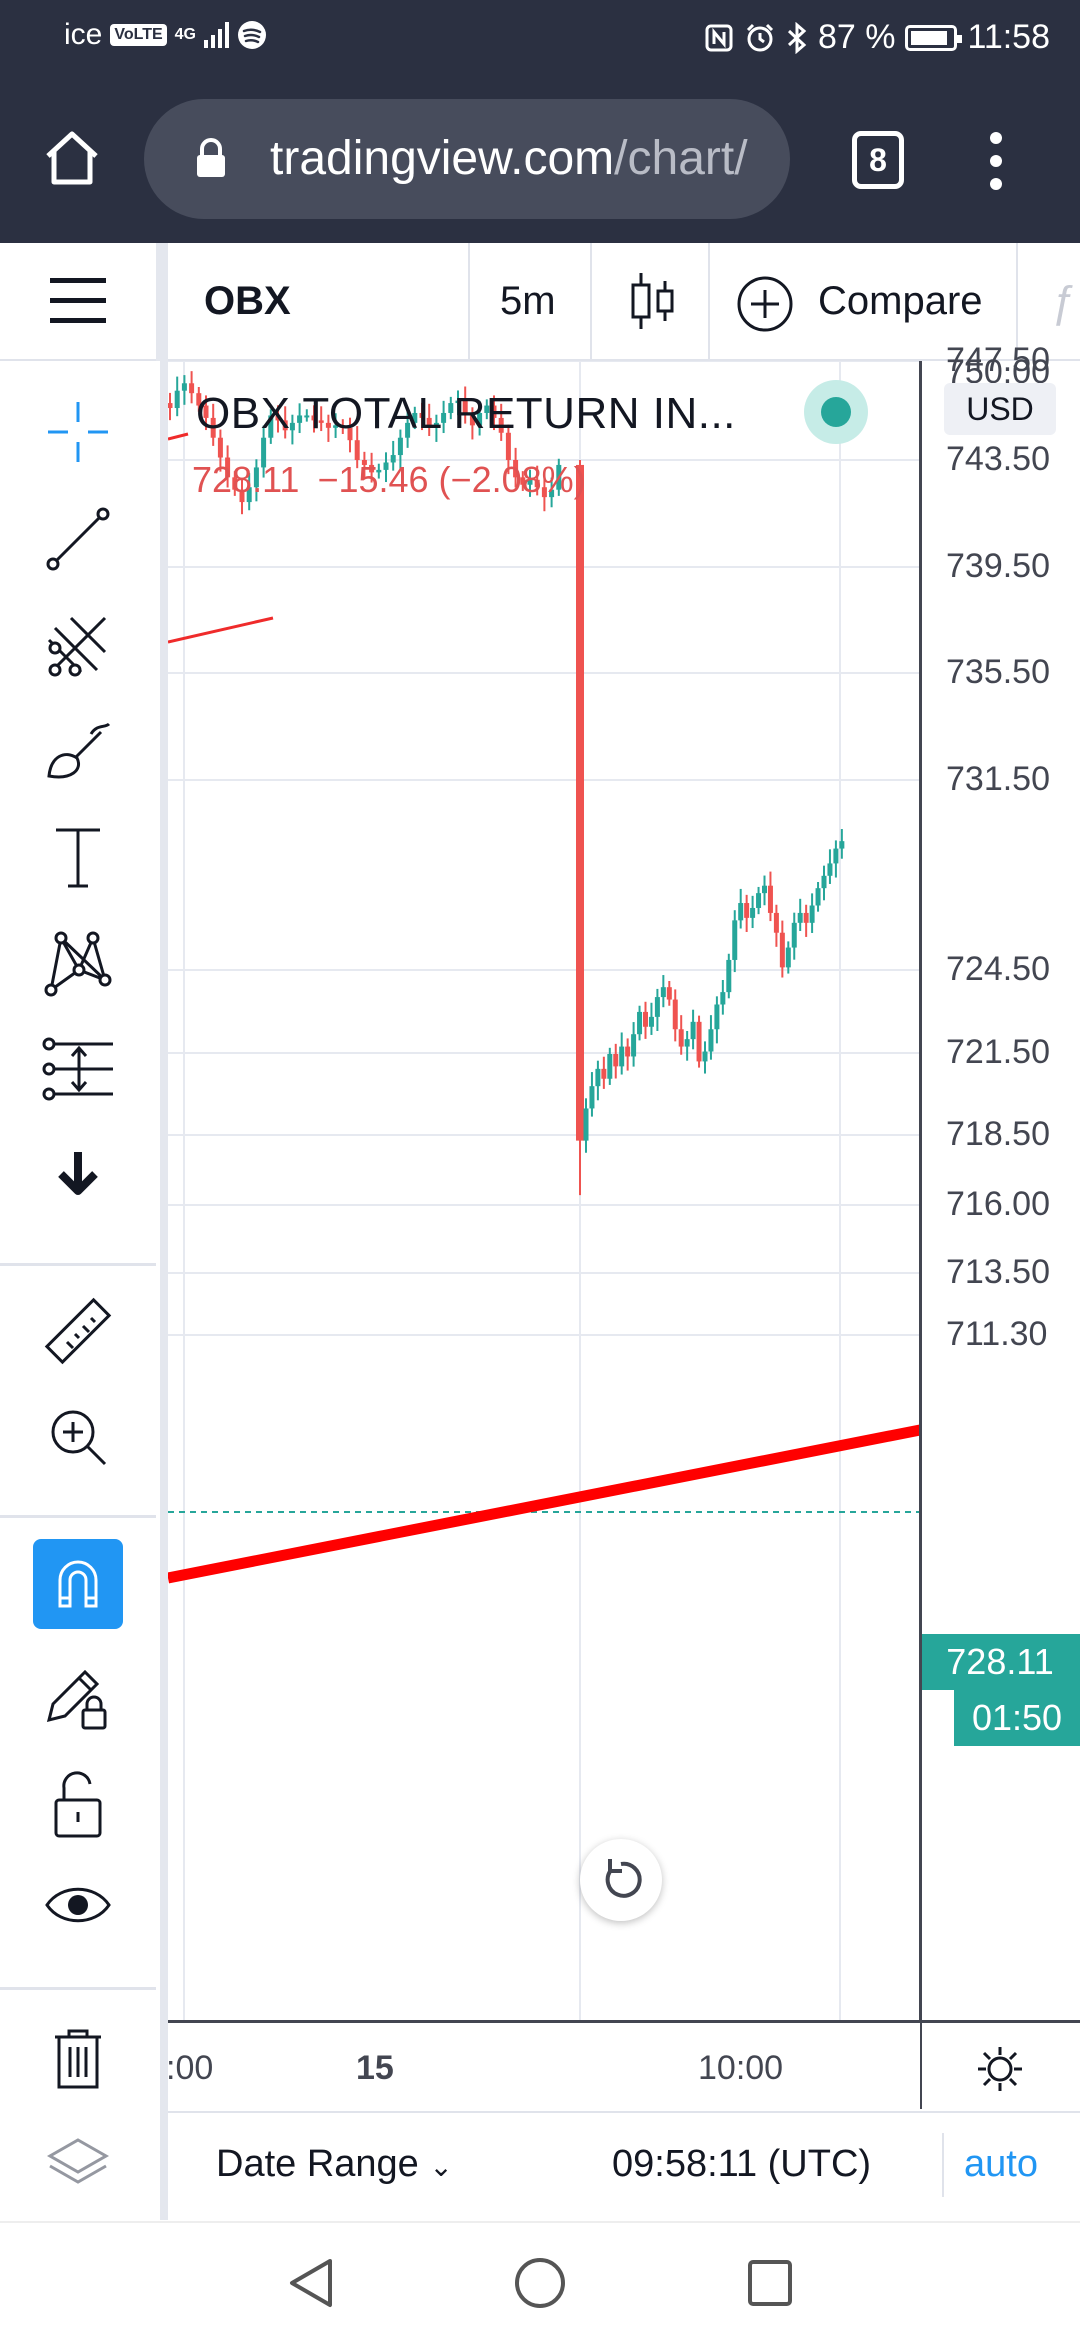  Describe the element at coordinates (78, 539) in the screenshot. I see `trend-line-icon` at that location.